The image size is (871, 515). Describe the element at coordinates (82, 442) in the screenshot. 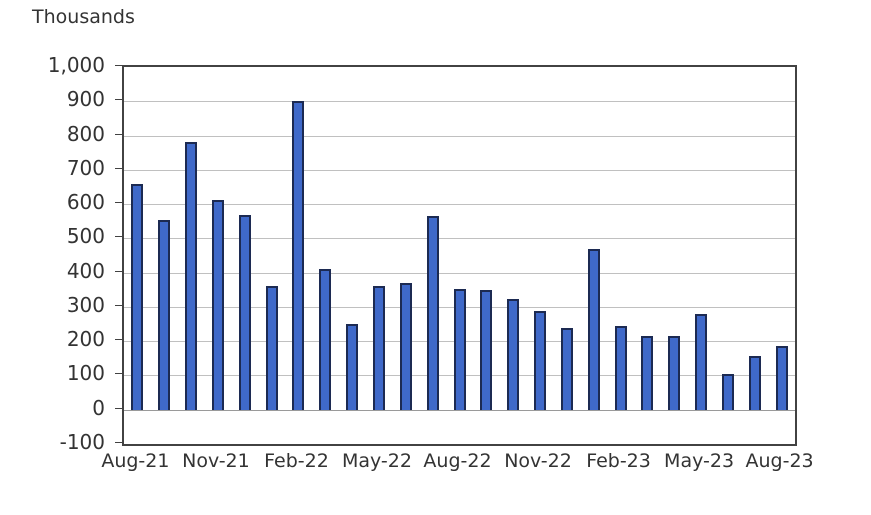

I see `y-tick-label: -100` at that location.